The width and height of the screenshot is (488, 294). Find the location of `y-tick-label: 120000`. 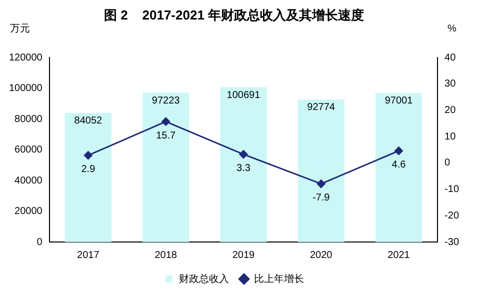

y-tick-label: 120000 is located at coordinates (25, 58).